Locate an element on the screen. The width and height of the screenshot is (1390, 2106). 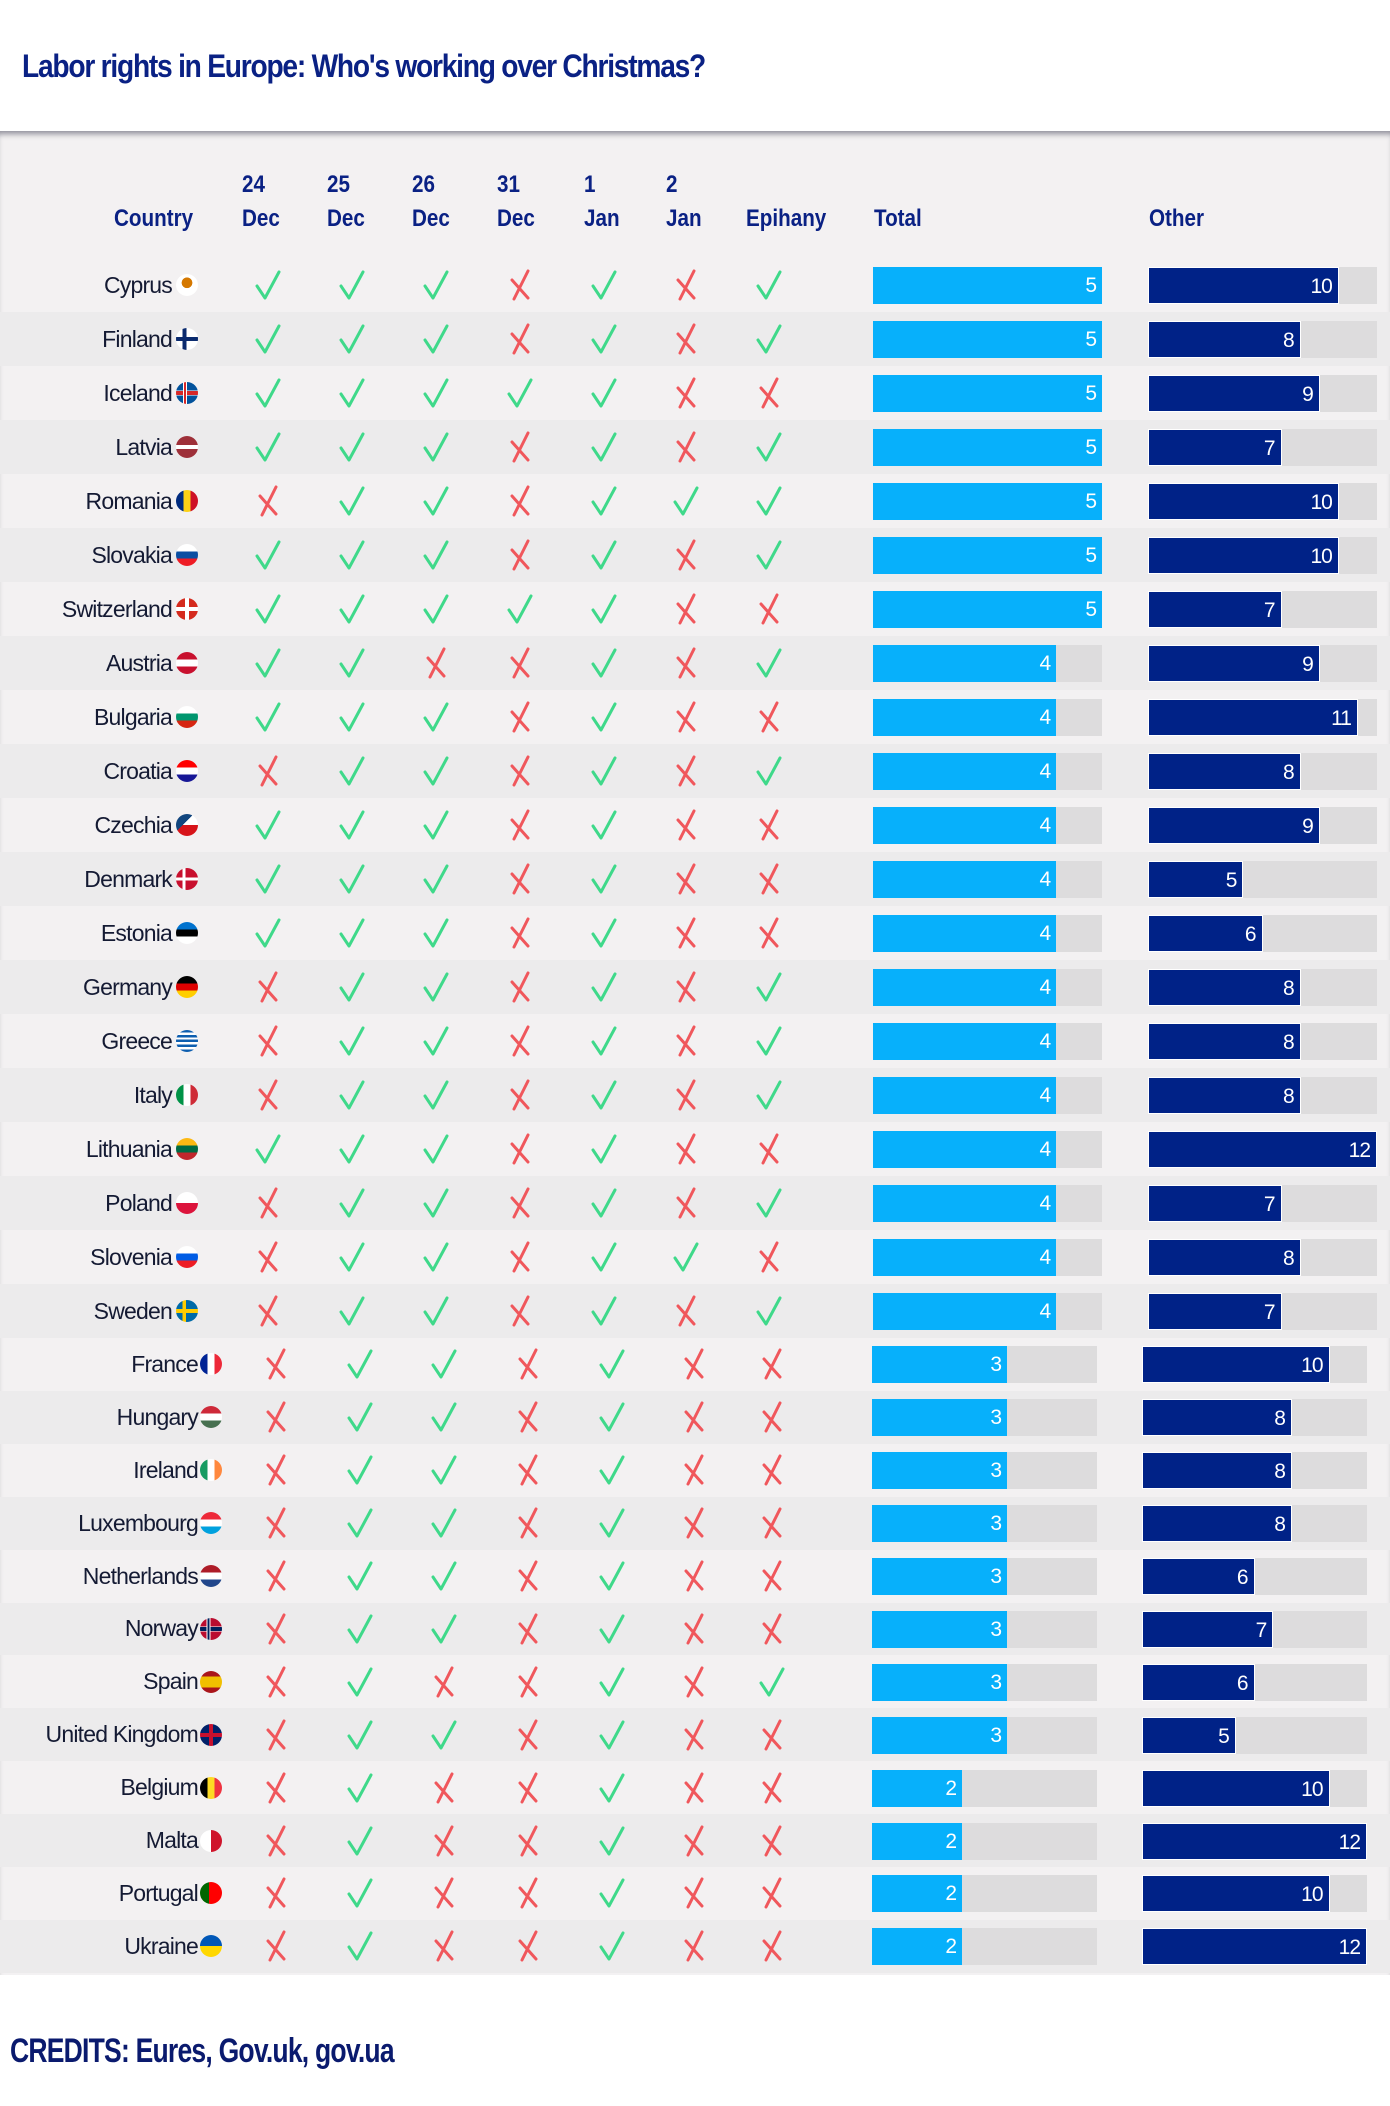
other-value-label: 7 is located at coordinates (1261, 1630).